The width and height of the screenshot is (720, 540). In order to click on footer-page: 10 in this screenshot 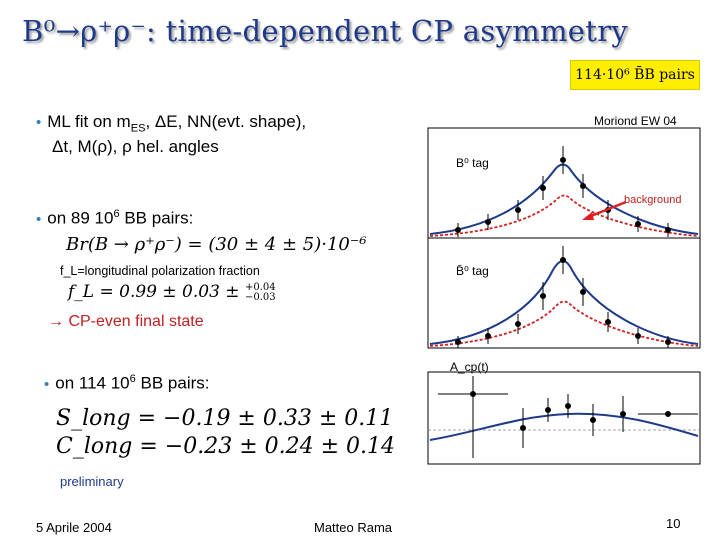, I will do `click(673, 523)`.